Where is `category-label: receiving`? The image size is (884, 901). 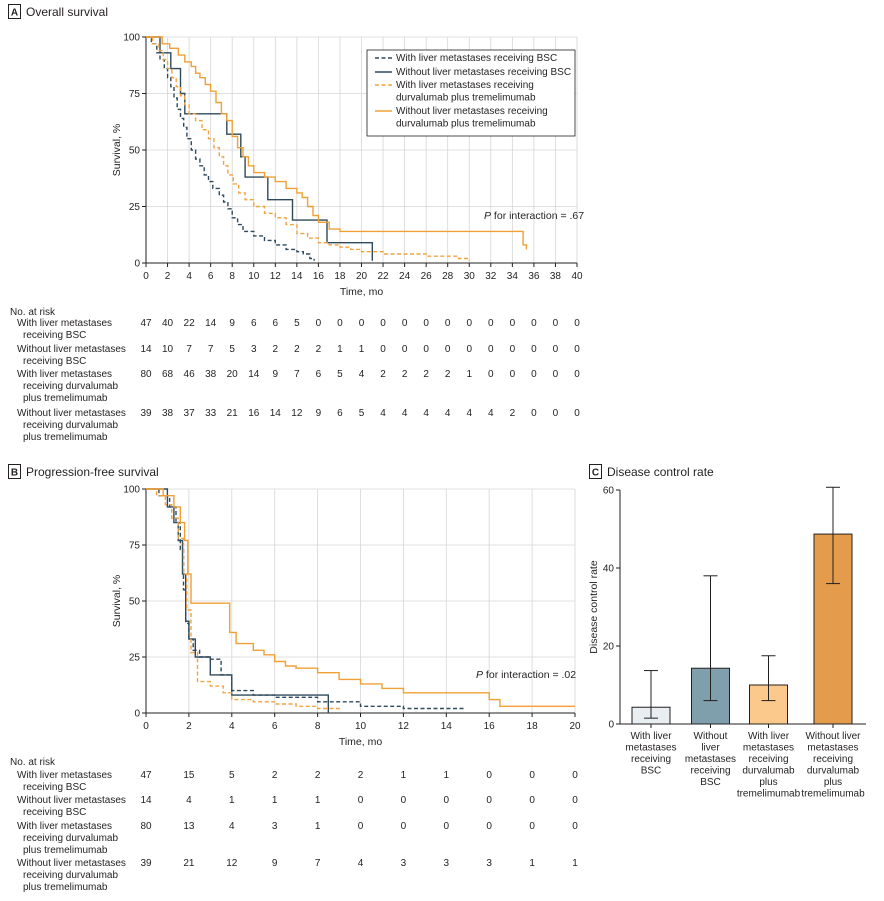
category-label: receiving is located at coordinates (833, 759).